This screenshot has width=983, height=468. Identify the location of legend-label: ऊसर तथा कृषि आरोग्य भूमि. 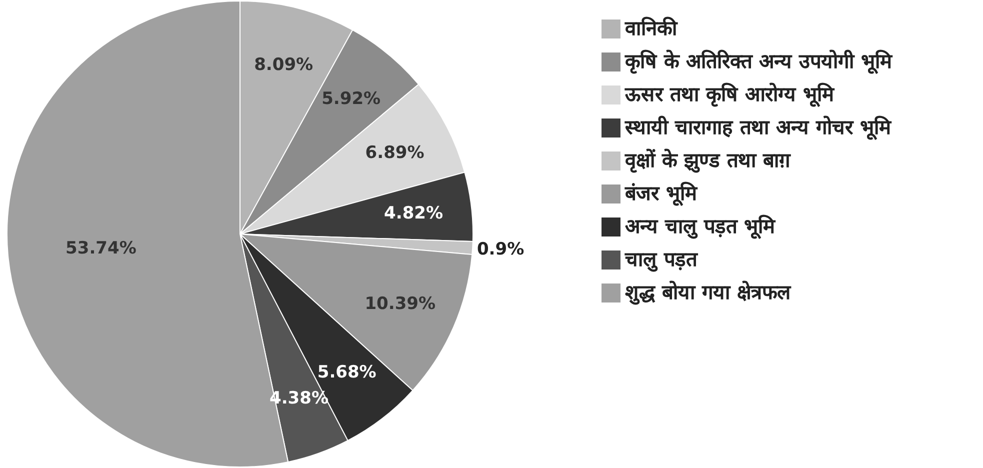
(729, 94).